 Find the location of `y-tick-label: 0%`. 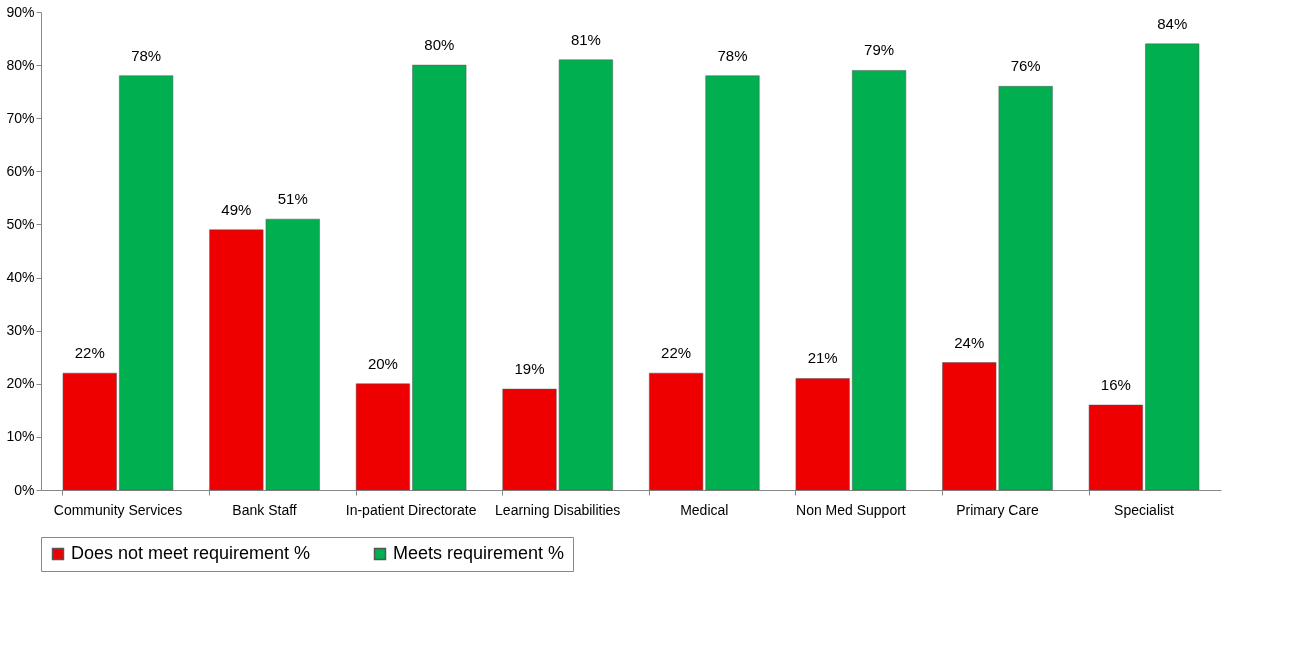

y-tick-label: 0% is located at coordinates (24, 489).